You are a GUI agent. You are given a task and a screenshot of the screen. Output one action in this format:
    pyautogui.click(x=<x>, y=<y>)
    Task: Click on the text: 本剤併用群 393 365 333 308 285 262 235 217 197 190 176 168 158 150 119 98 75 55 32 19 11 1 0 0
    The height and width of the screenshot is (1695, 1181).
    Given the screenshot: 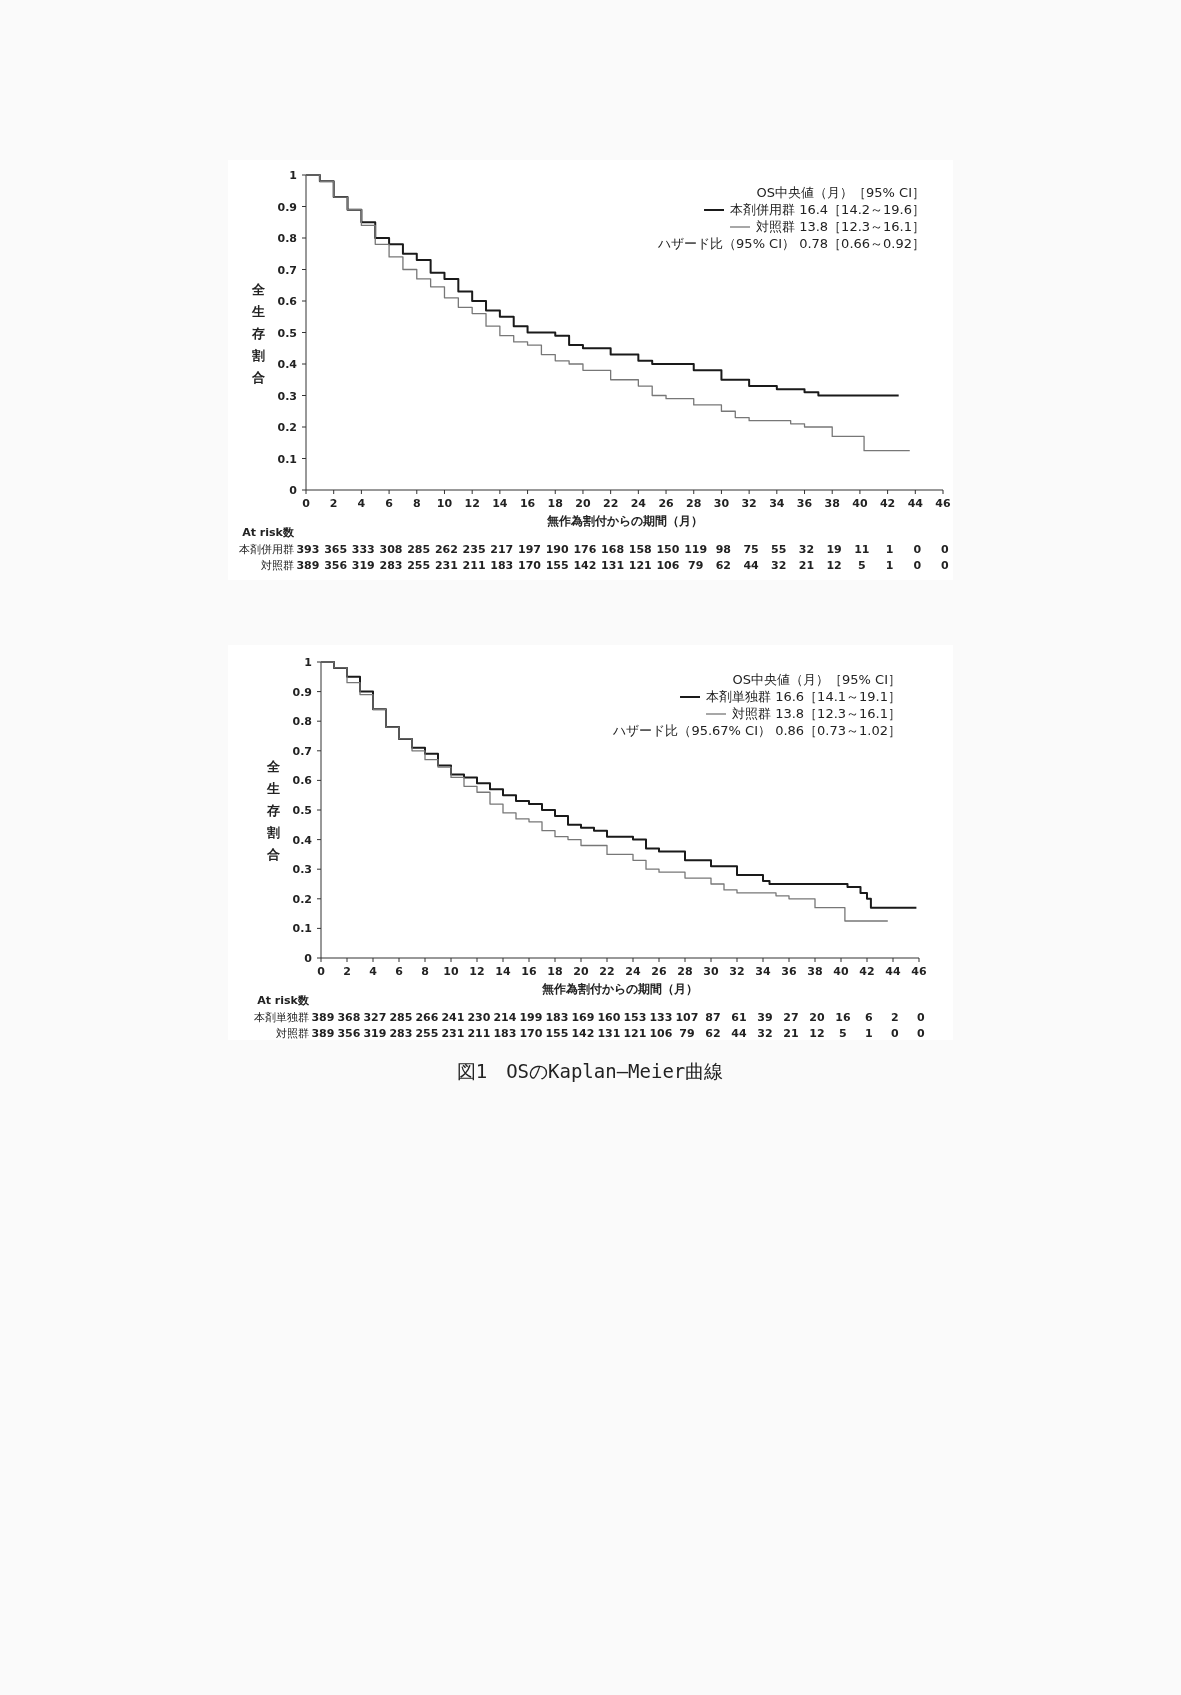 What is the action you would take?
    pyautogui.click(x=594, y=549)
    